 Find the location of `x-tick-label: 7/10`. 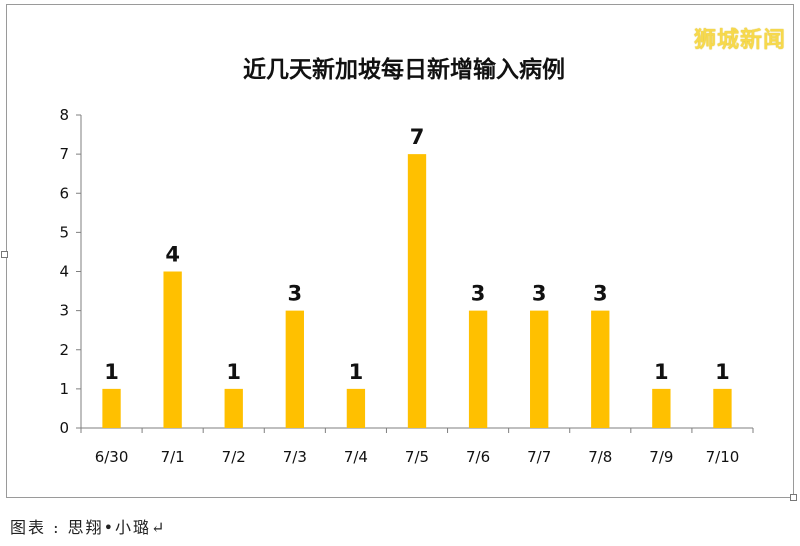

x-tick-label: 7/10 is located at coordinates (723, 457).